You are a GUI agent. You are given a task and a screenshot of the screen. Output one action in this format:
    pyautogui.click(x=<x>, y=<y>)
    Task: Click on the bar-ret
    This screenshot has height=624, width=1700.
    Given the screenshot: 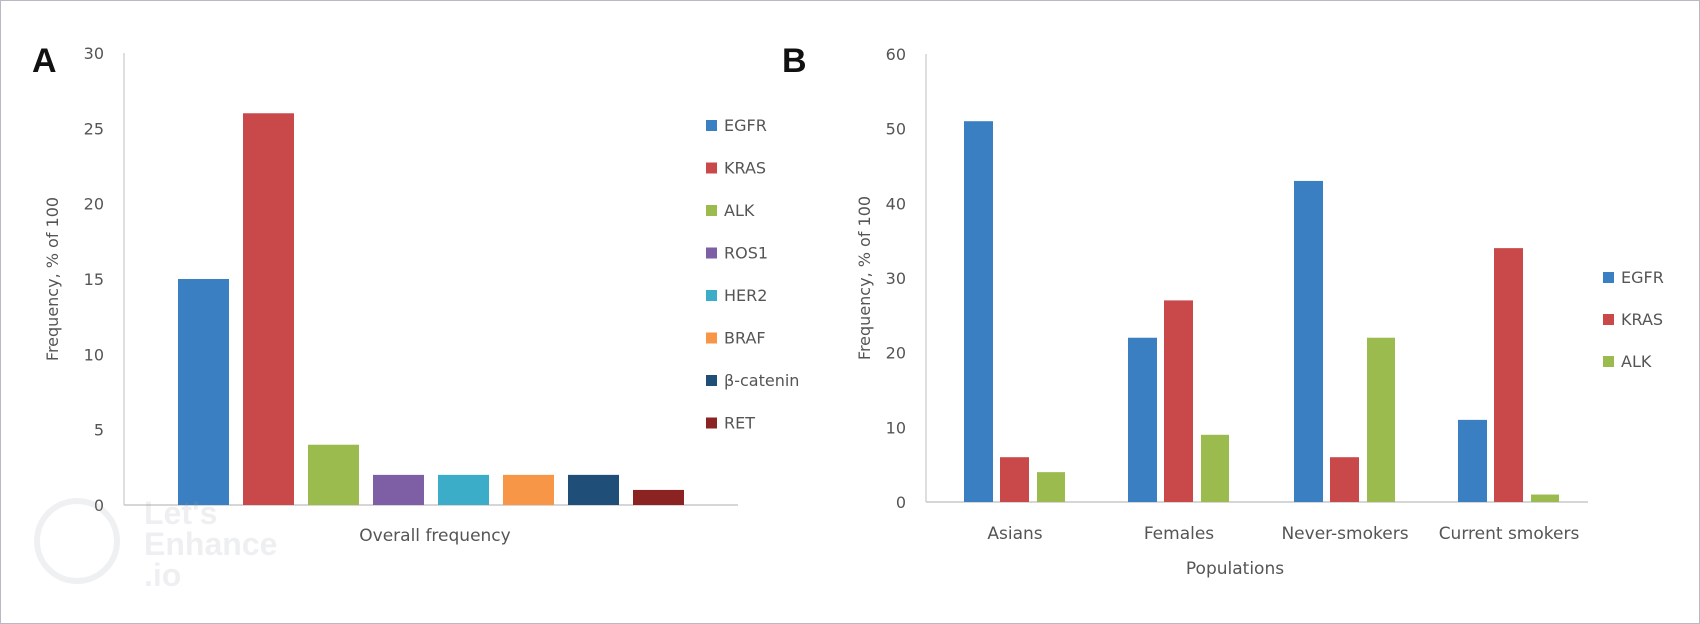 What is the action you would take?
    pyautogui.click(x=658, y=497)
    